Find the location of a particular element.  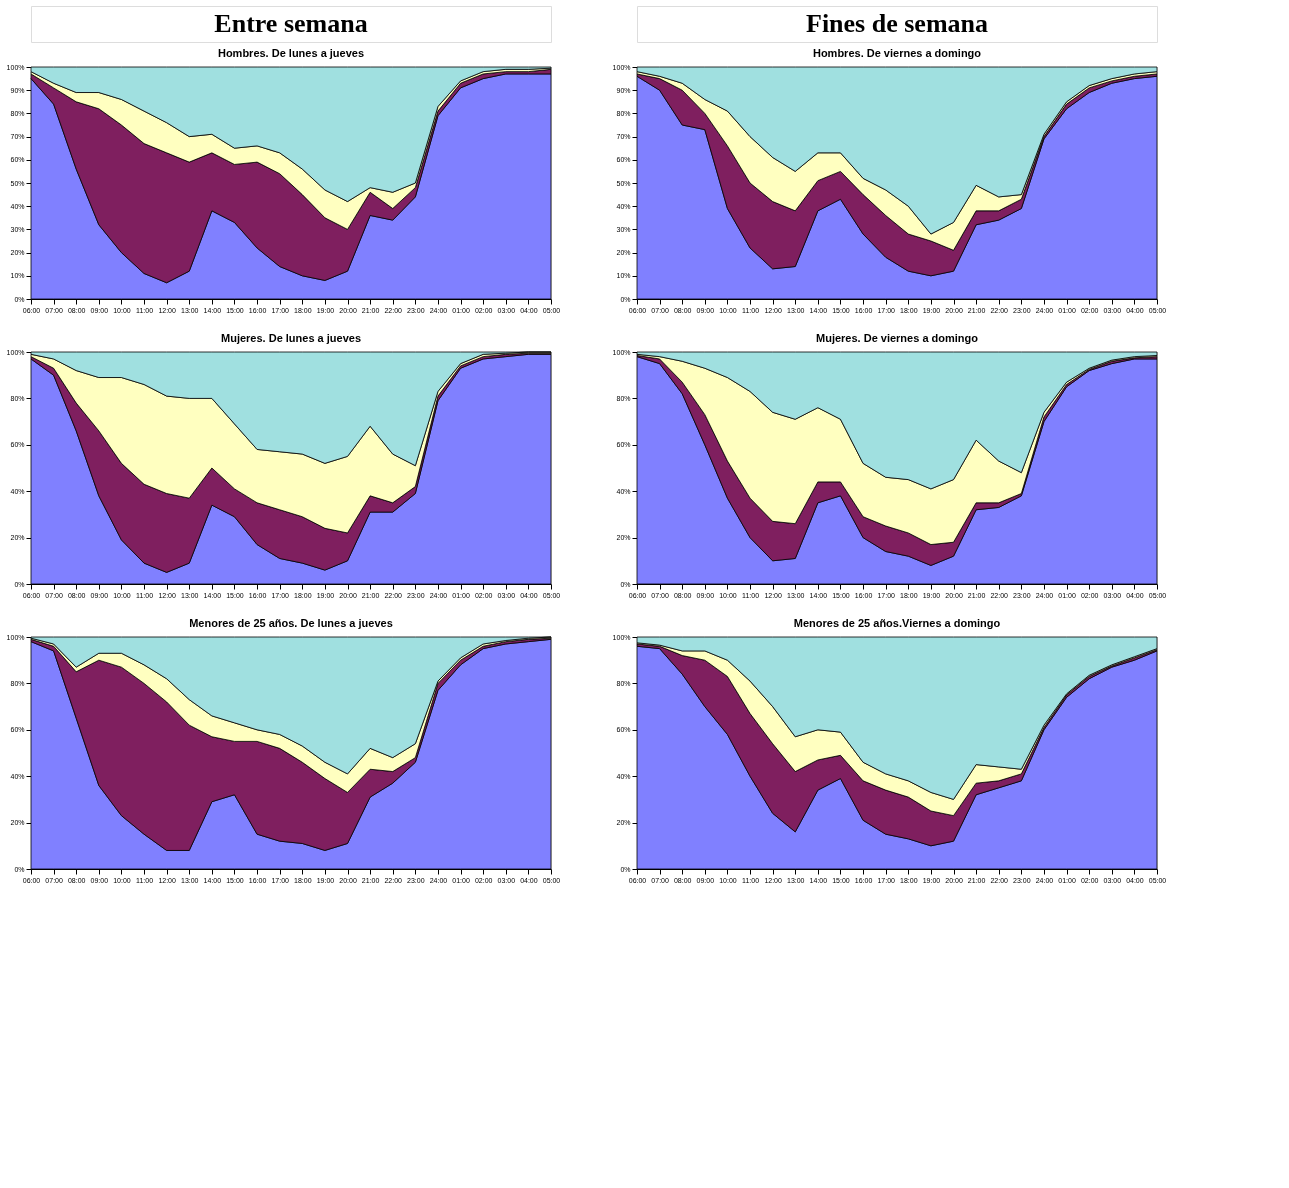

chart-title: Menores de 25 años.Viernes a domingo is located at coordinates (897, 623).